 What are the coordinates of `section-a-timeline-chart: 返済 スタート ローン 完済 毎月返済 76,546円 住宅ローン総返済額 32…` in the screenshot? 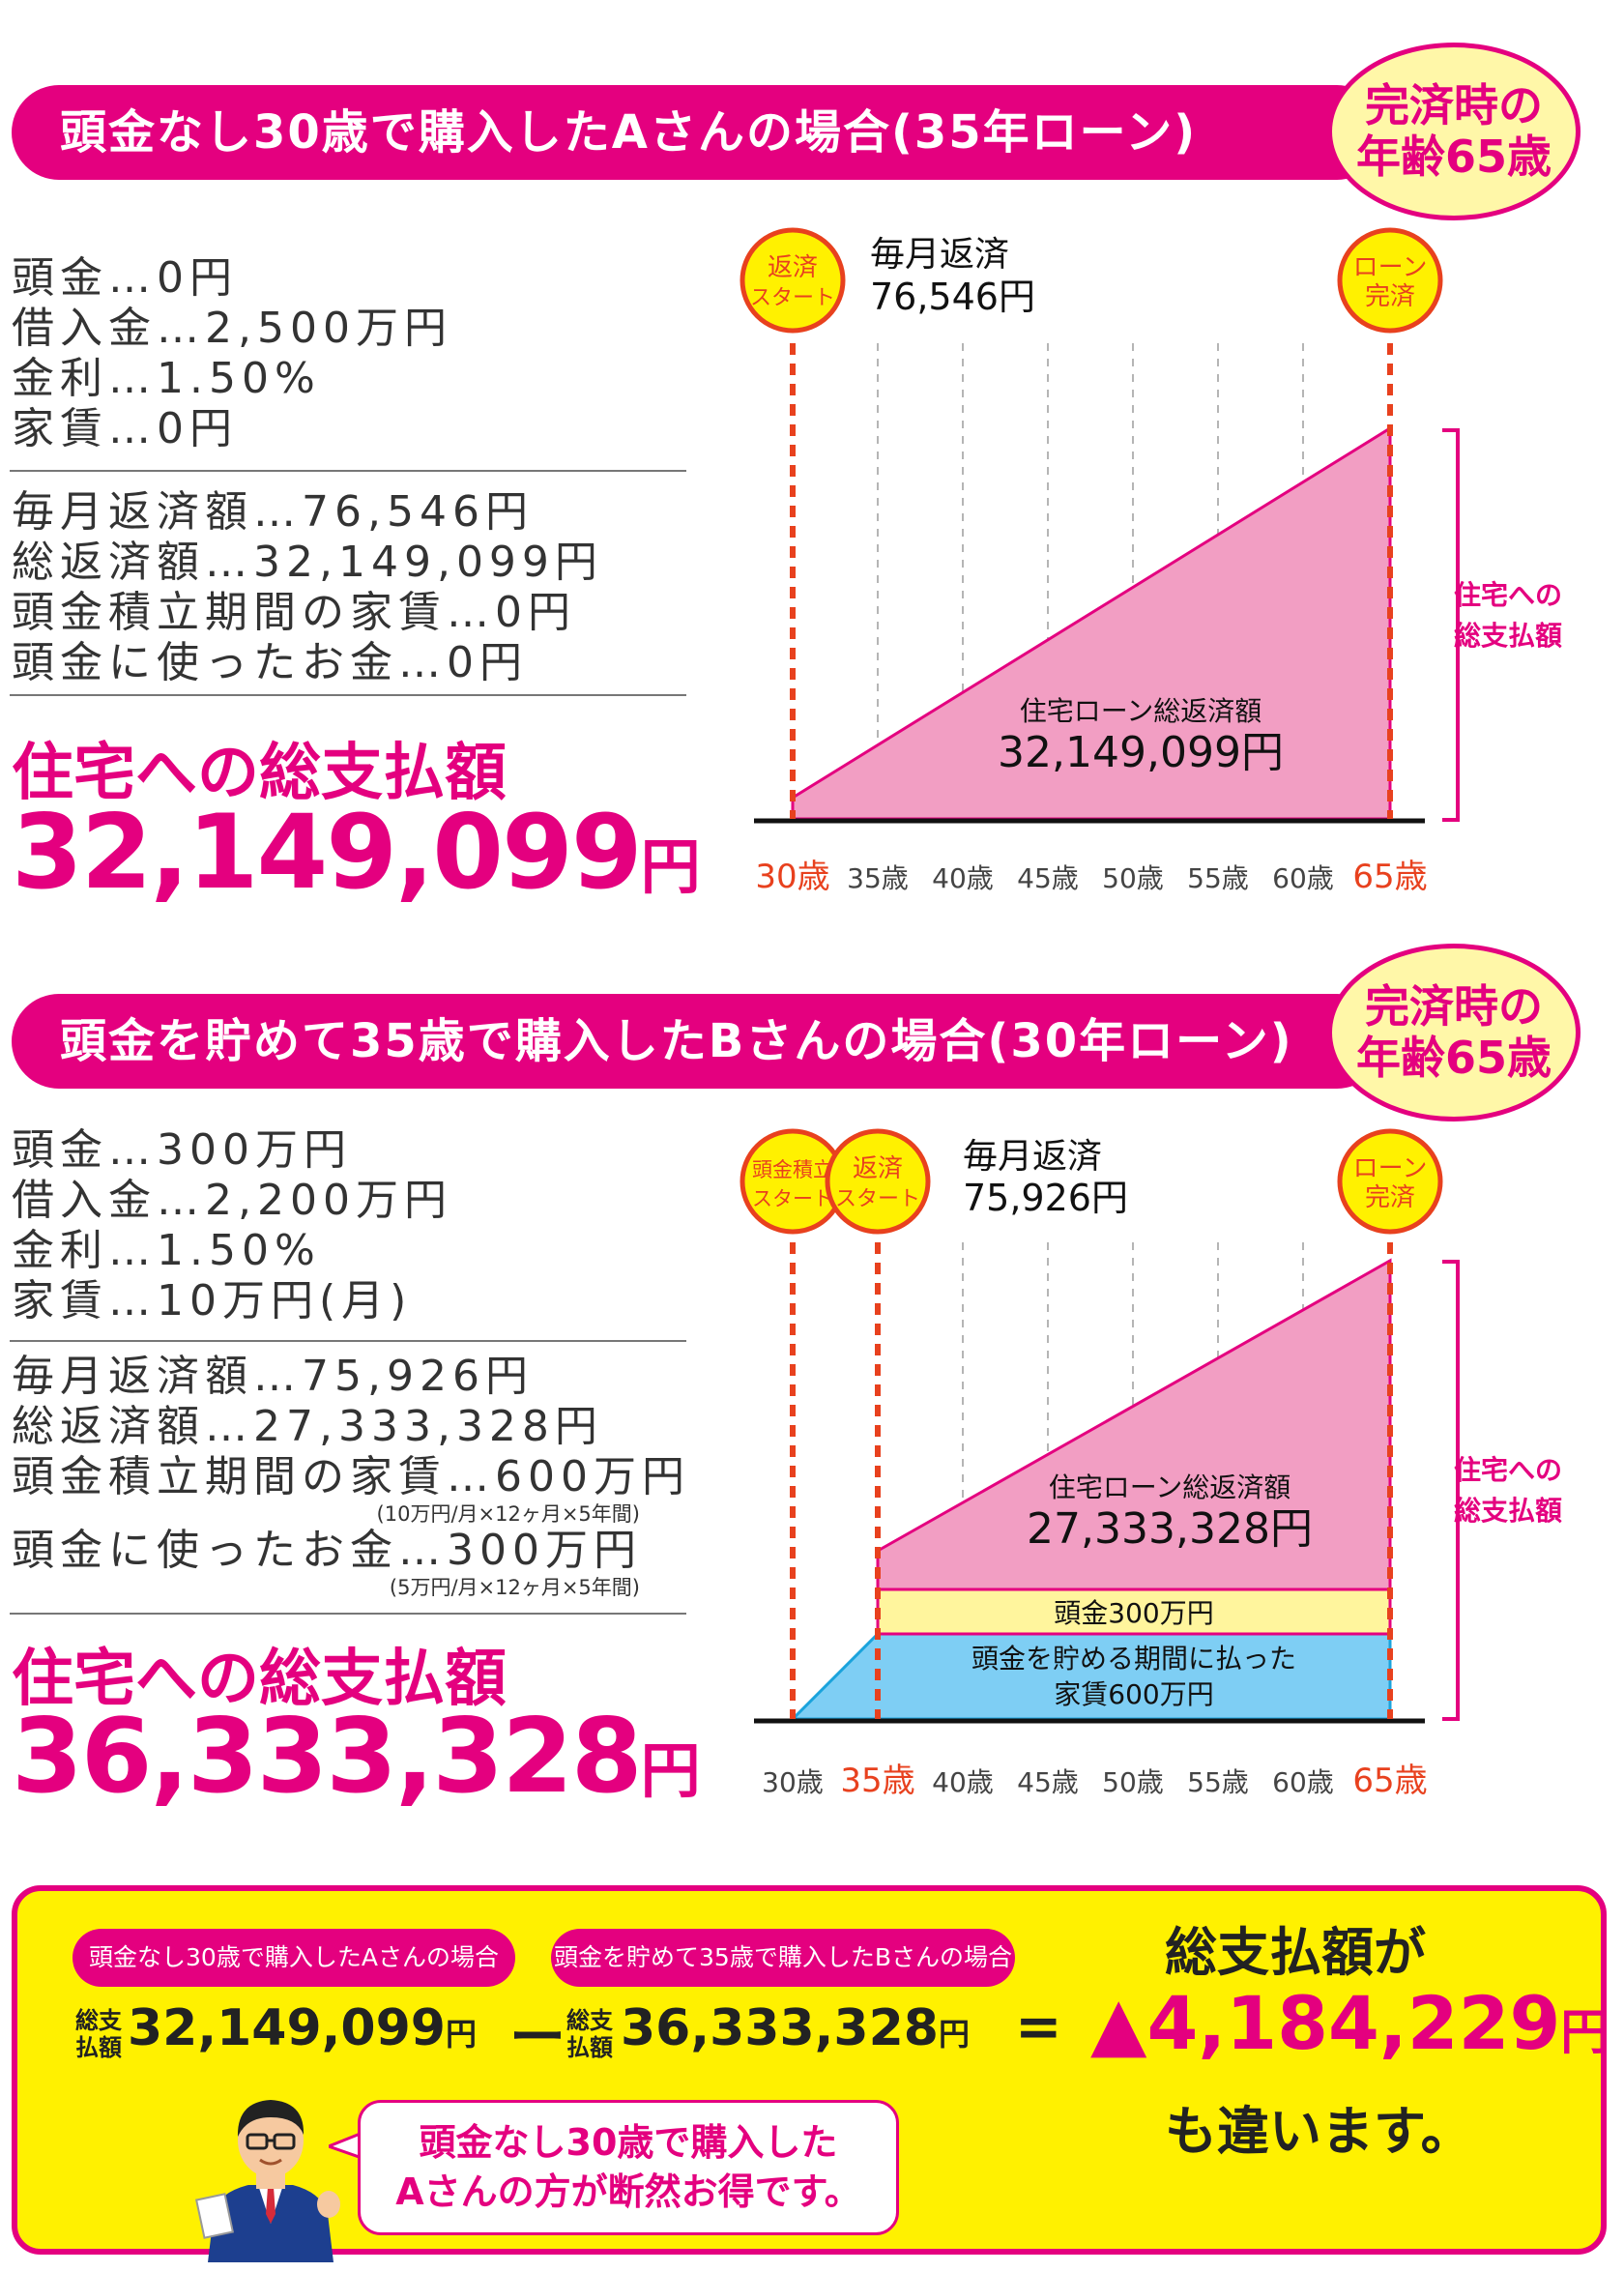 It's located at (1151, 561).